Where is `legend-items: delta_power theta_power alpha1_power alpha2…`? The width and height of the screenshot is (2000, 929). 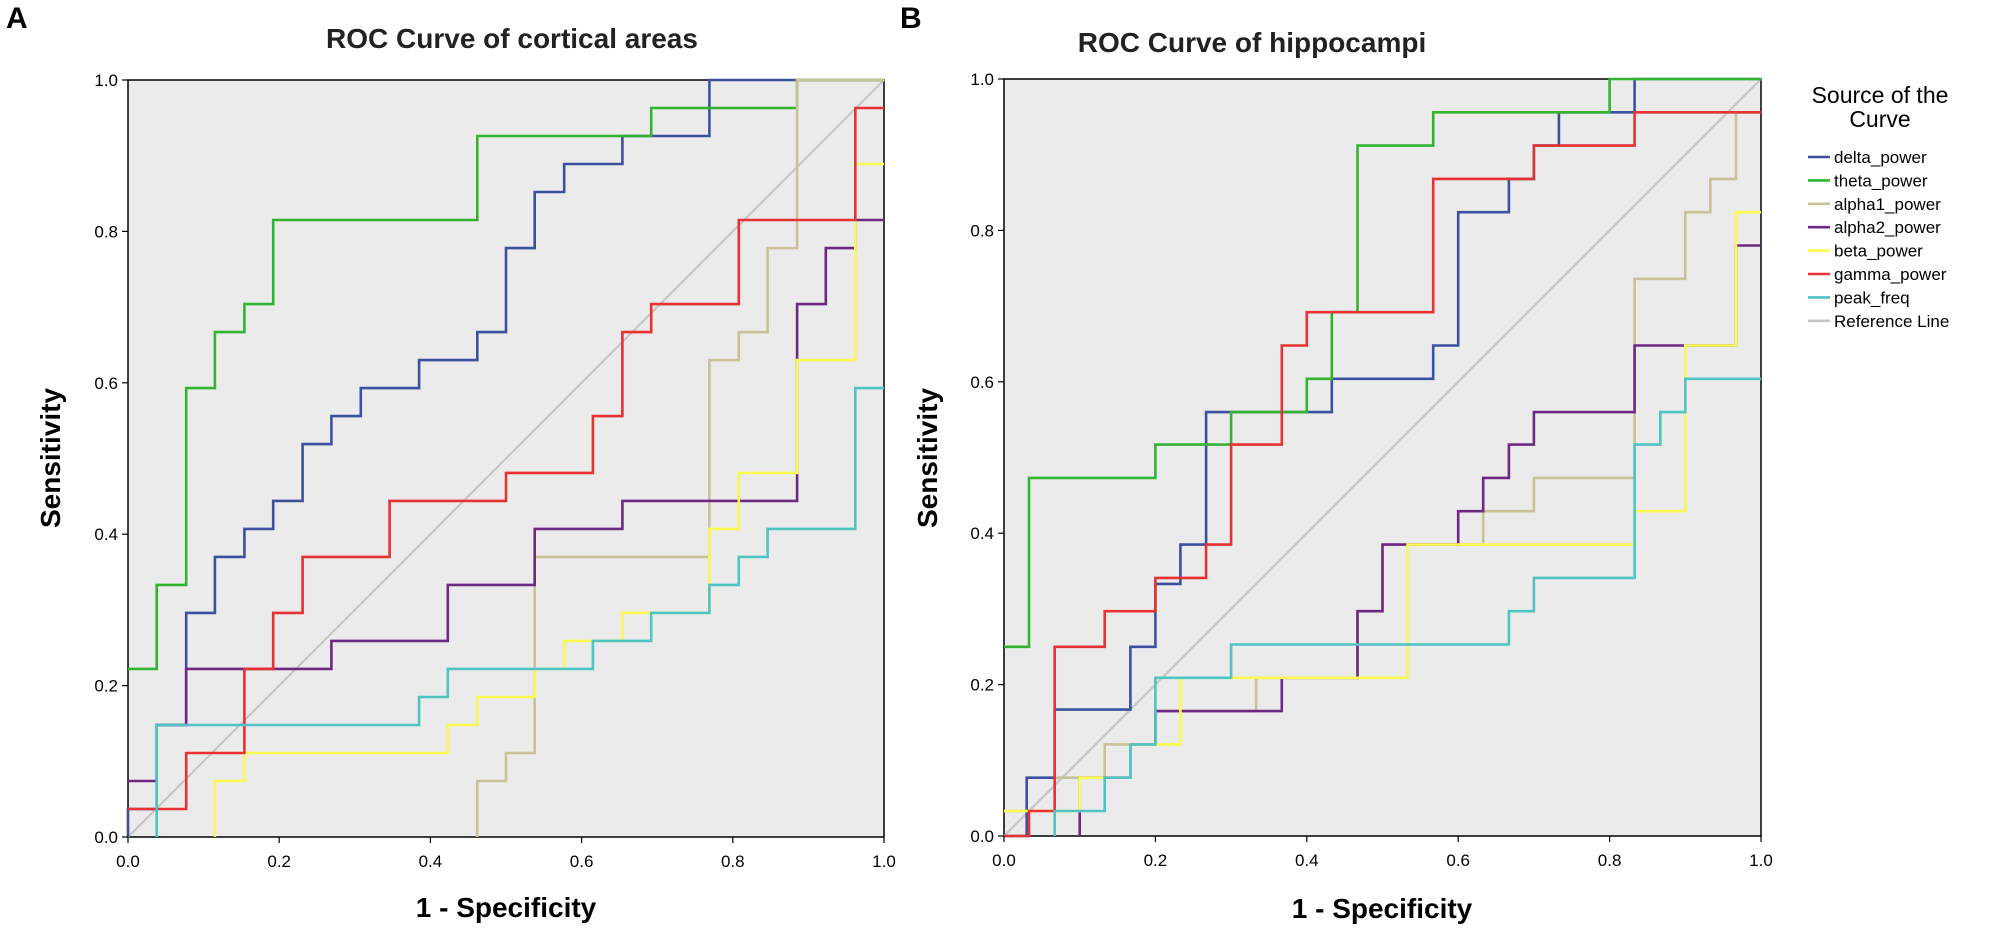 legend-items: delta_power theta_power alpha1_power alpha2… is located at coordinates (1878, 239).